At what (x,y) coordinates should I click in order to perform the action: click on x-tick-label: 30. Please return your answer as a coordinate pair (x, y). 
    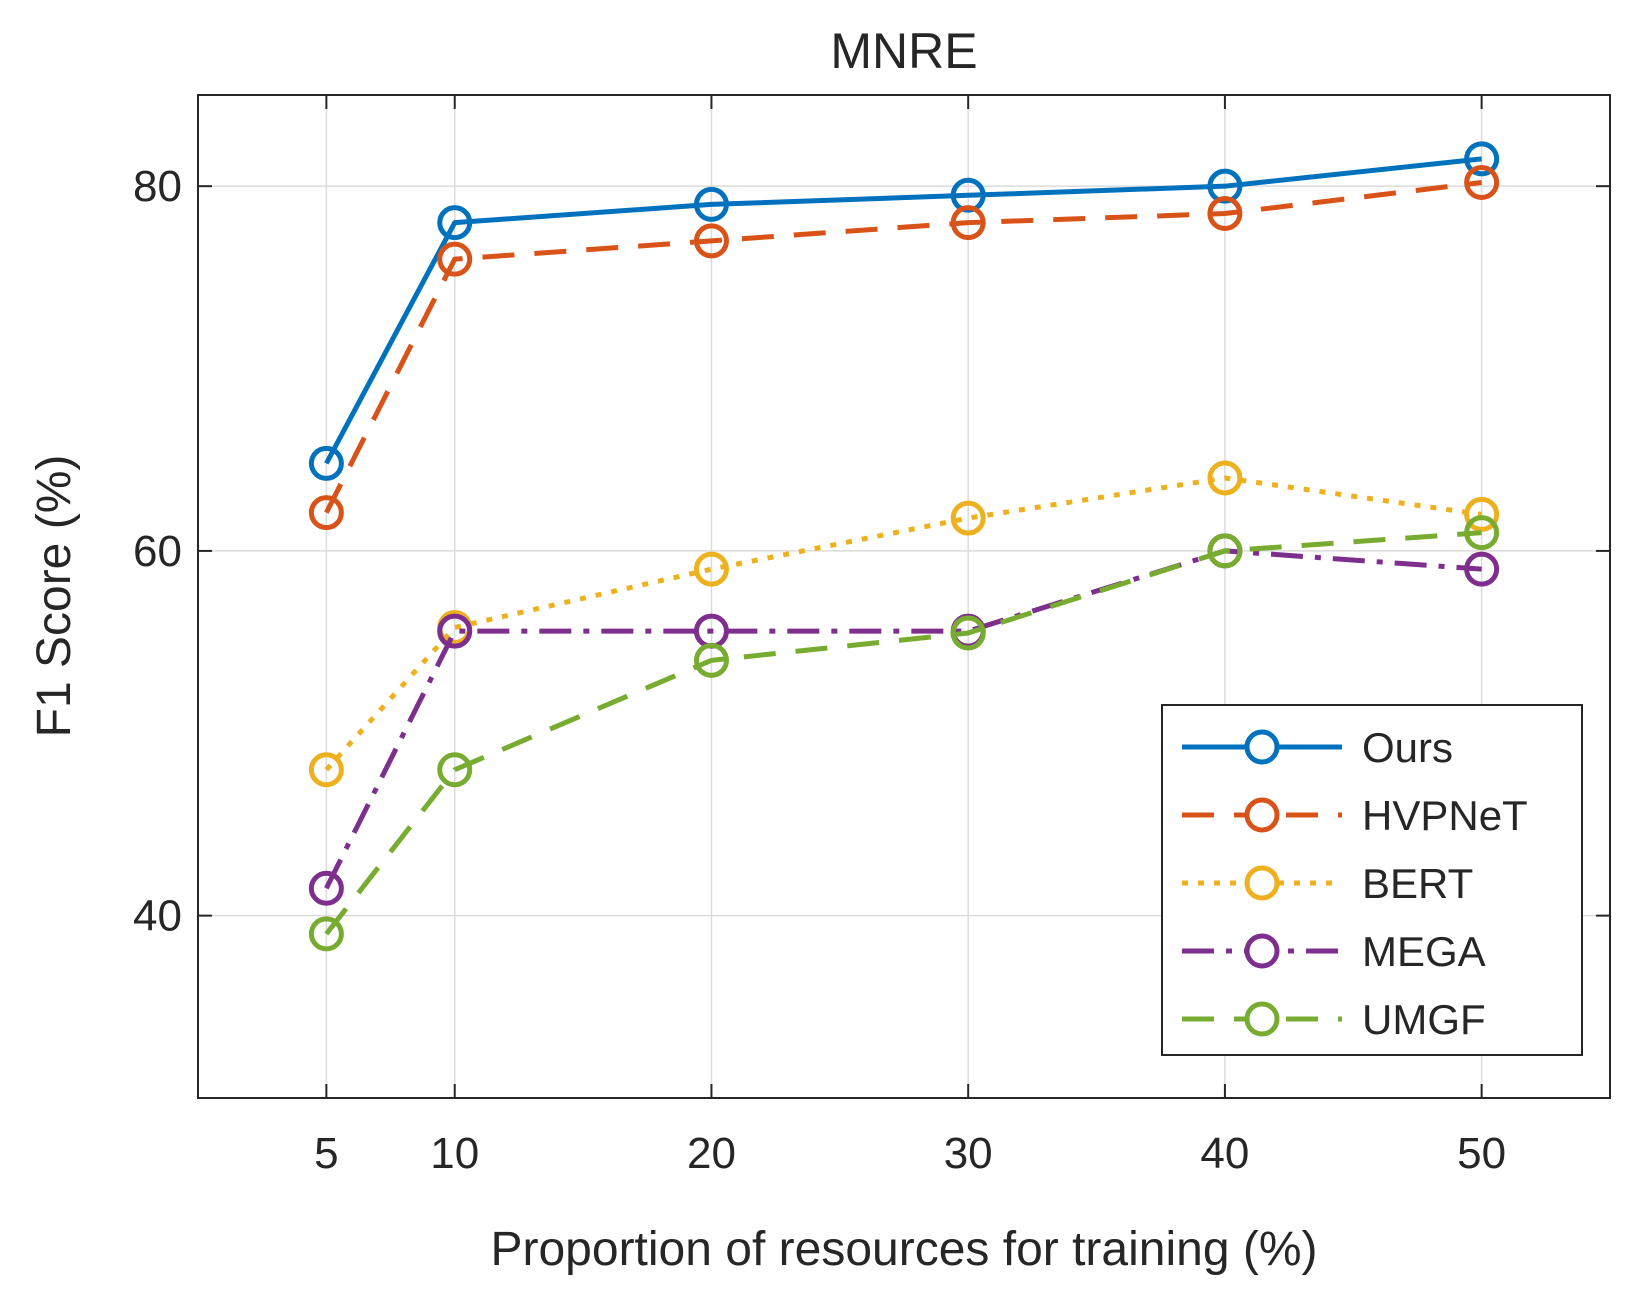
    Looking at the image, I should click on (968, 1153).